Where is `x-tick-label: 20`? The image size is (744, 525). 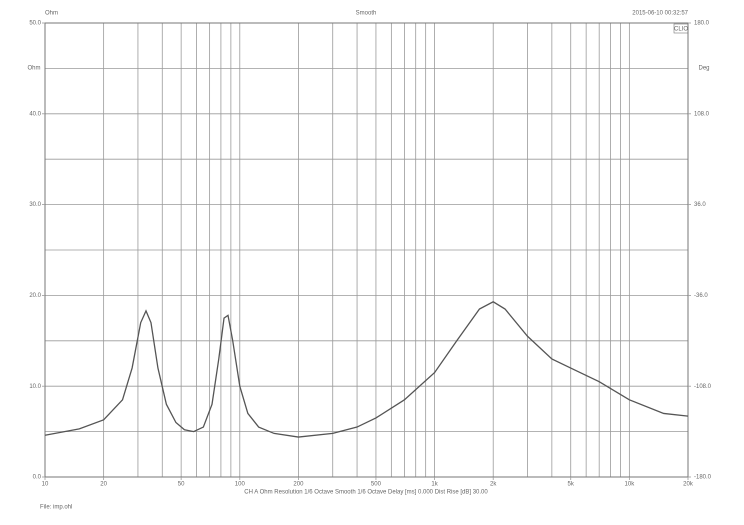
x-tick-label: 20 is located at coordinates (103, 485).